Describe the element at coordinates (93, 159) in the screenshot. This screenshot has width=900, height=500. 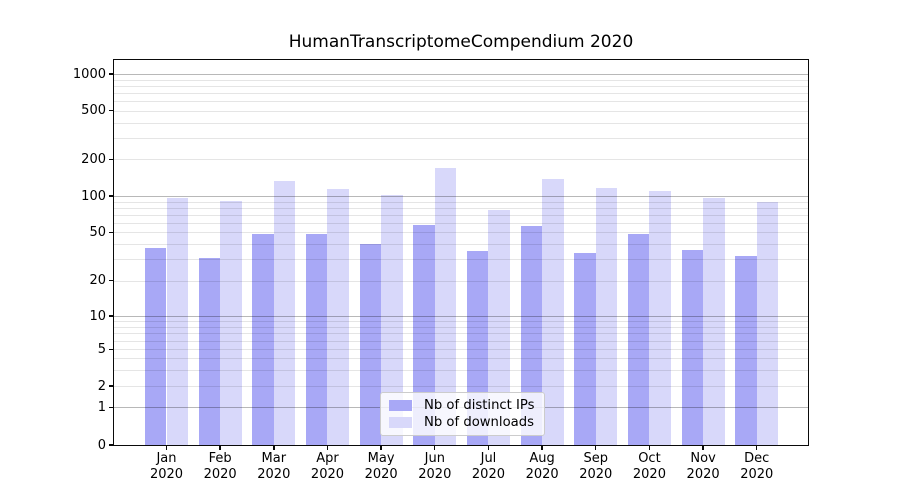
I see `y-tick-label: 200` at that location.